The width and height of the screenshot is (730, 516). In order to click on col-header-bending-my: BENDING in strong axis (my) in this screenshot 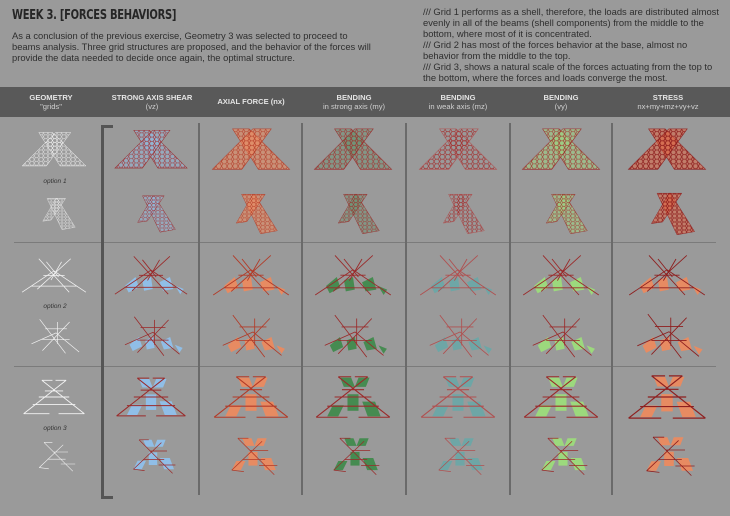, I will do `click(354, 102)`.